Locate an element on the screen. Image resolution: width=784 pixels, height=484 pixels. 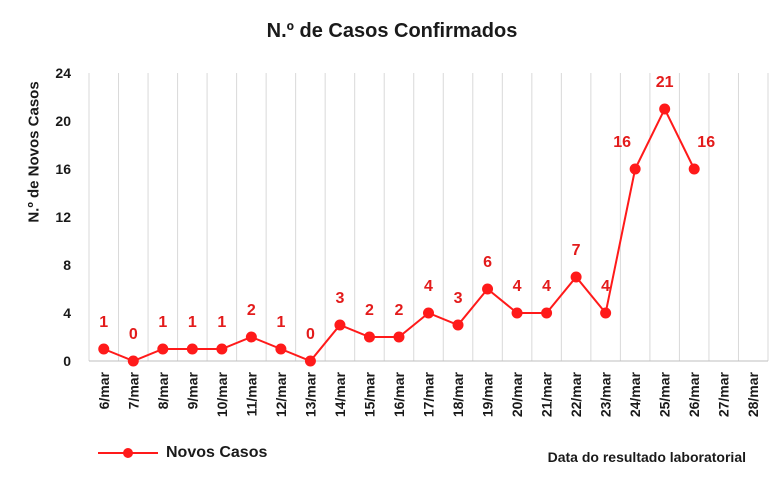
x-tick-label: 28/mar is located at coordinates (753, 394).